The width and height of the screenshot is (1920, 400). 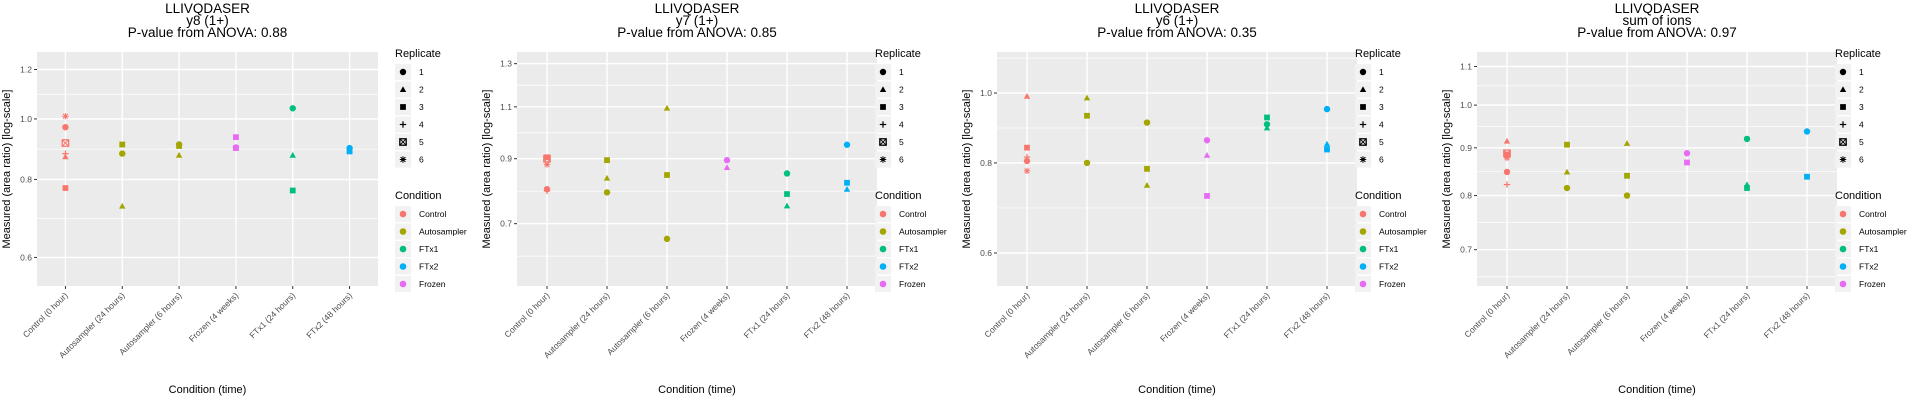 I want to click on y-tick-label: 1.2, so click(x=26, y=69).